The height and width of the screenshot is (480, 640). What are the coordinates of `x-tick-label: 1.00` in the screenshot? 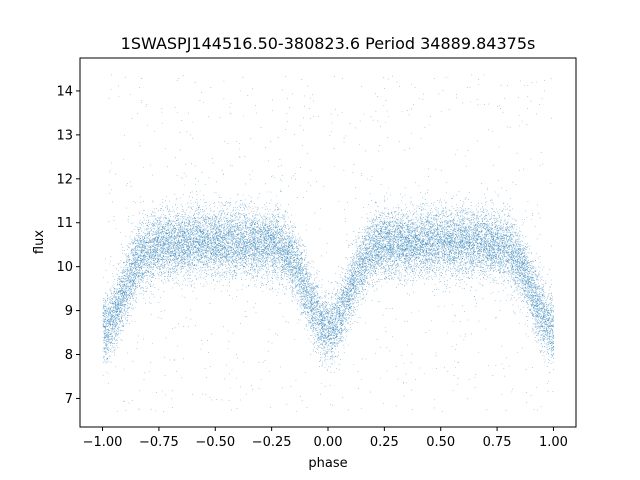 It's located at (553, 442).